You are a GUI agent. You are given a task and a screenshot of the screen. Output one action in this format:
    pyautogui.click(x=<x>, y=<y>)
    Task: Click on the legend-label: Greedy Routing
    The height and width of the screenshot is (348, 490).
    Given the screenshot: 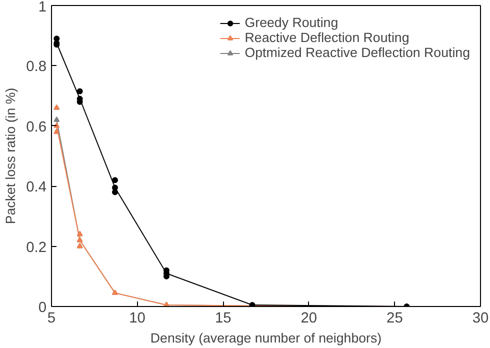 What is the action you would take?
    pyautogui.click(x=291, y=22)
    